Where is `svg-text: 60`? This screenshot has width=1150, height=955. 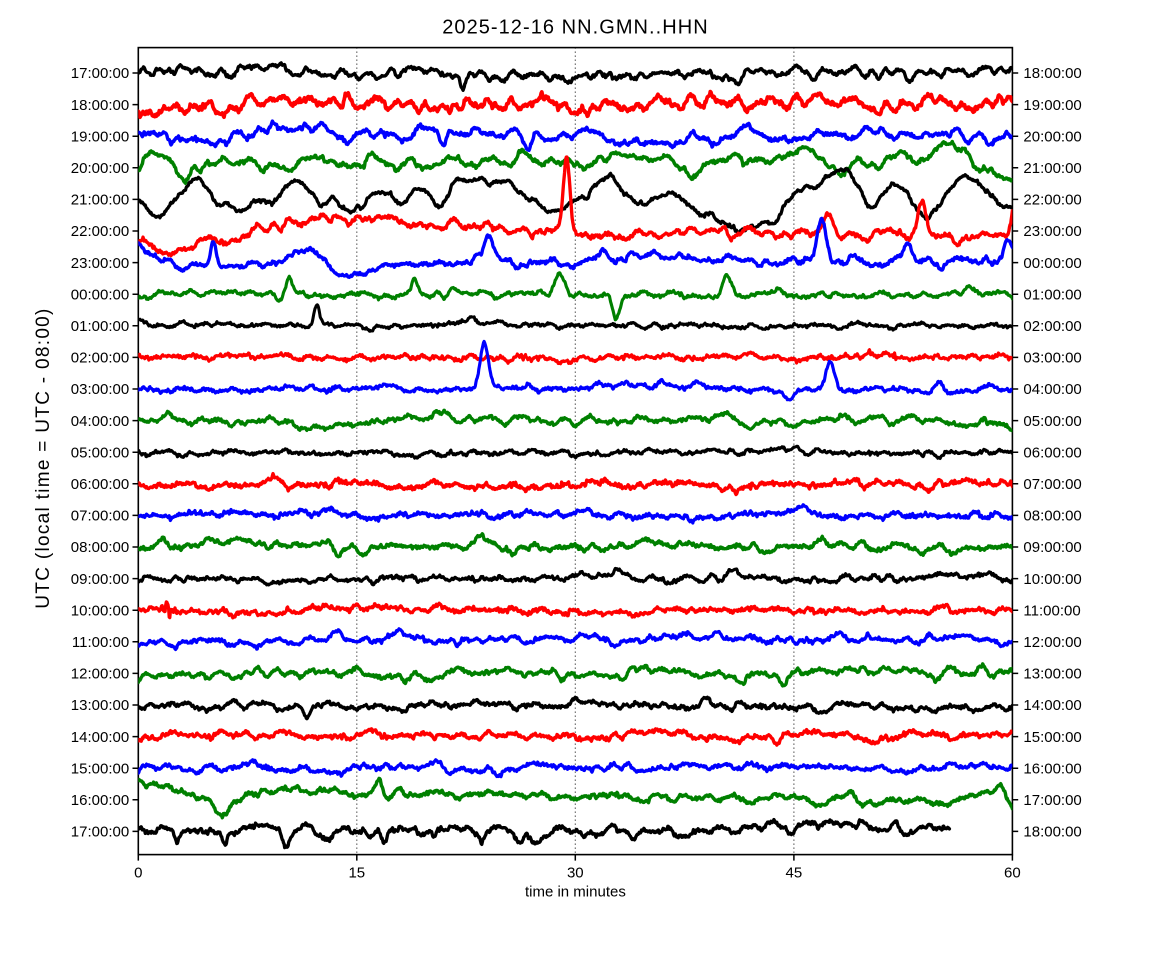
svg-text: 60 is located at coordinates (1012, 872).